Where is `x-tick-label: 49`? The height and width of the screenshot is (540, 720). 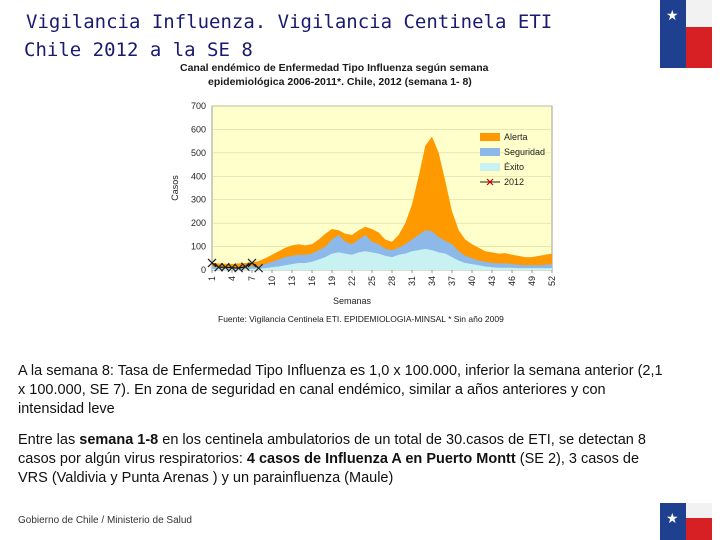
x-tick-label: 49 is located at coordinates (532, 281).